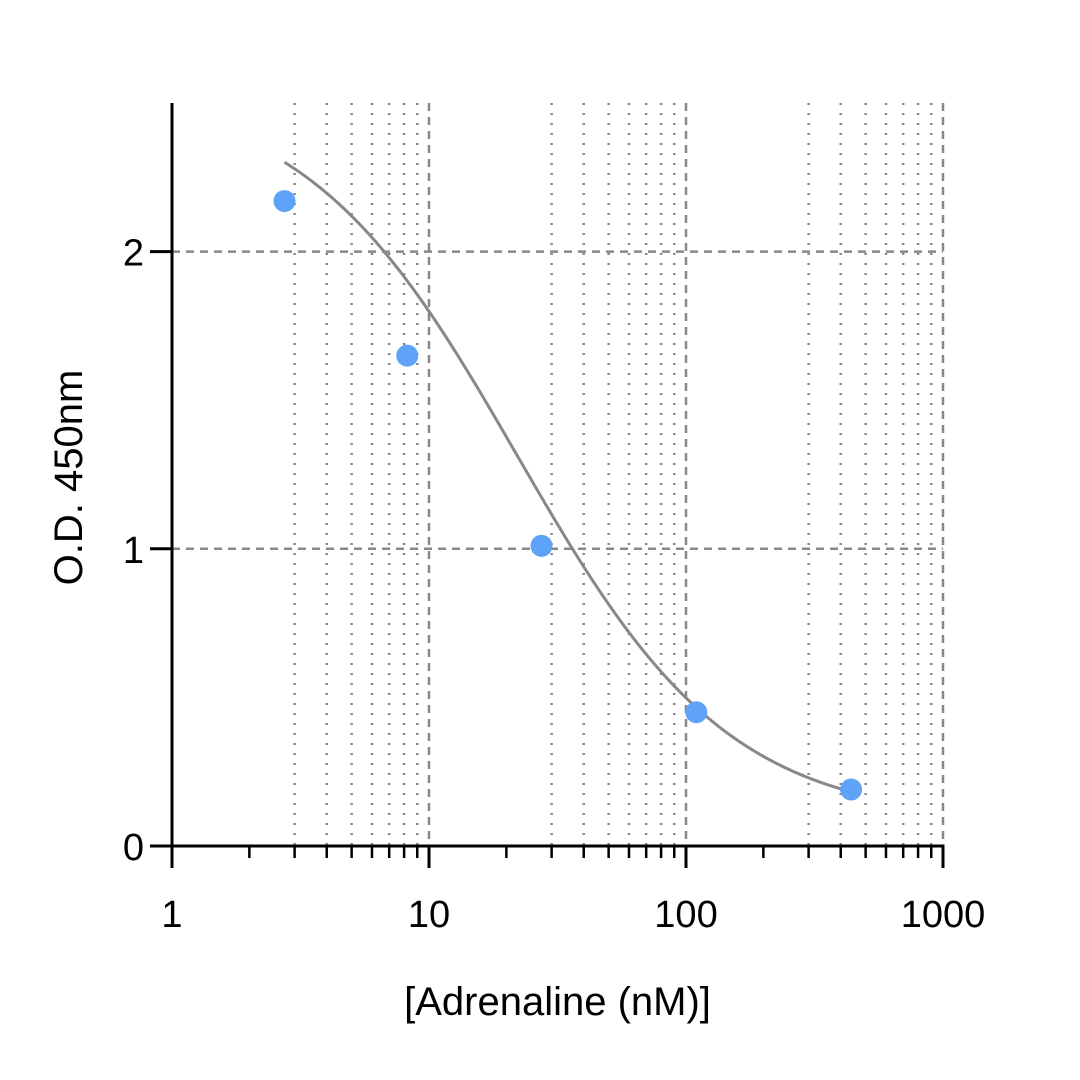  Describe the element at coordinates (69, 478) in the screenshot. I see `y-axis-title: O.D. 450nm` at that location.